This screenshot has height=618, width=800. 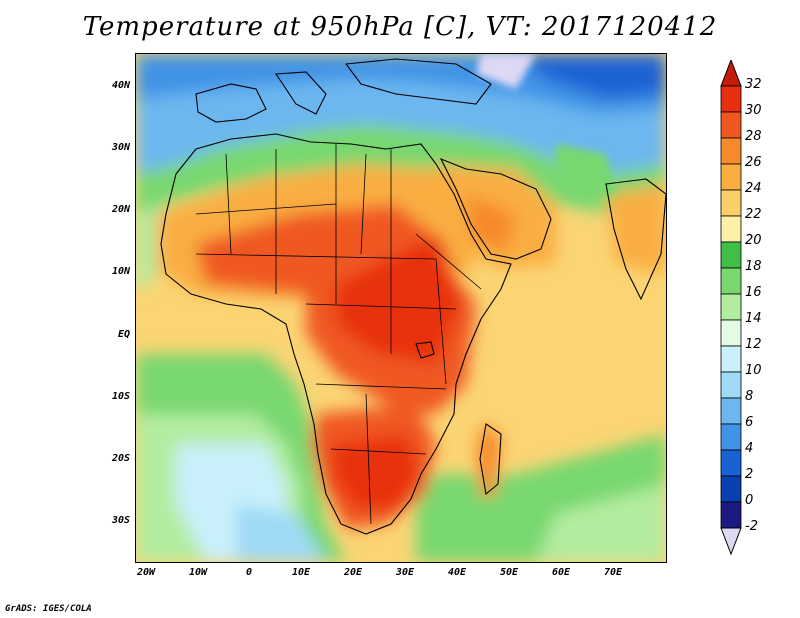 I want to click on lon-label-30e: 30E, so click(x=405, y=572).